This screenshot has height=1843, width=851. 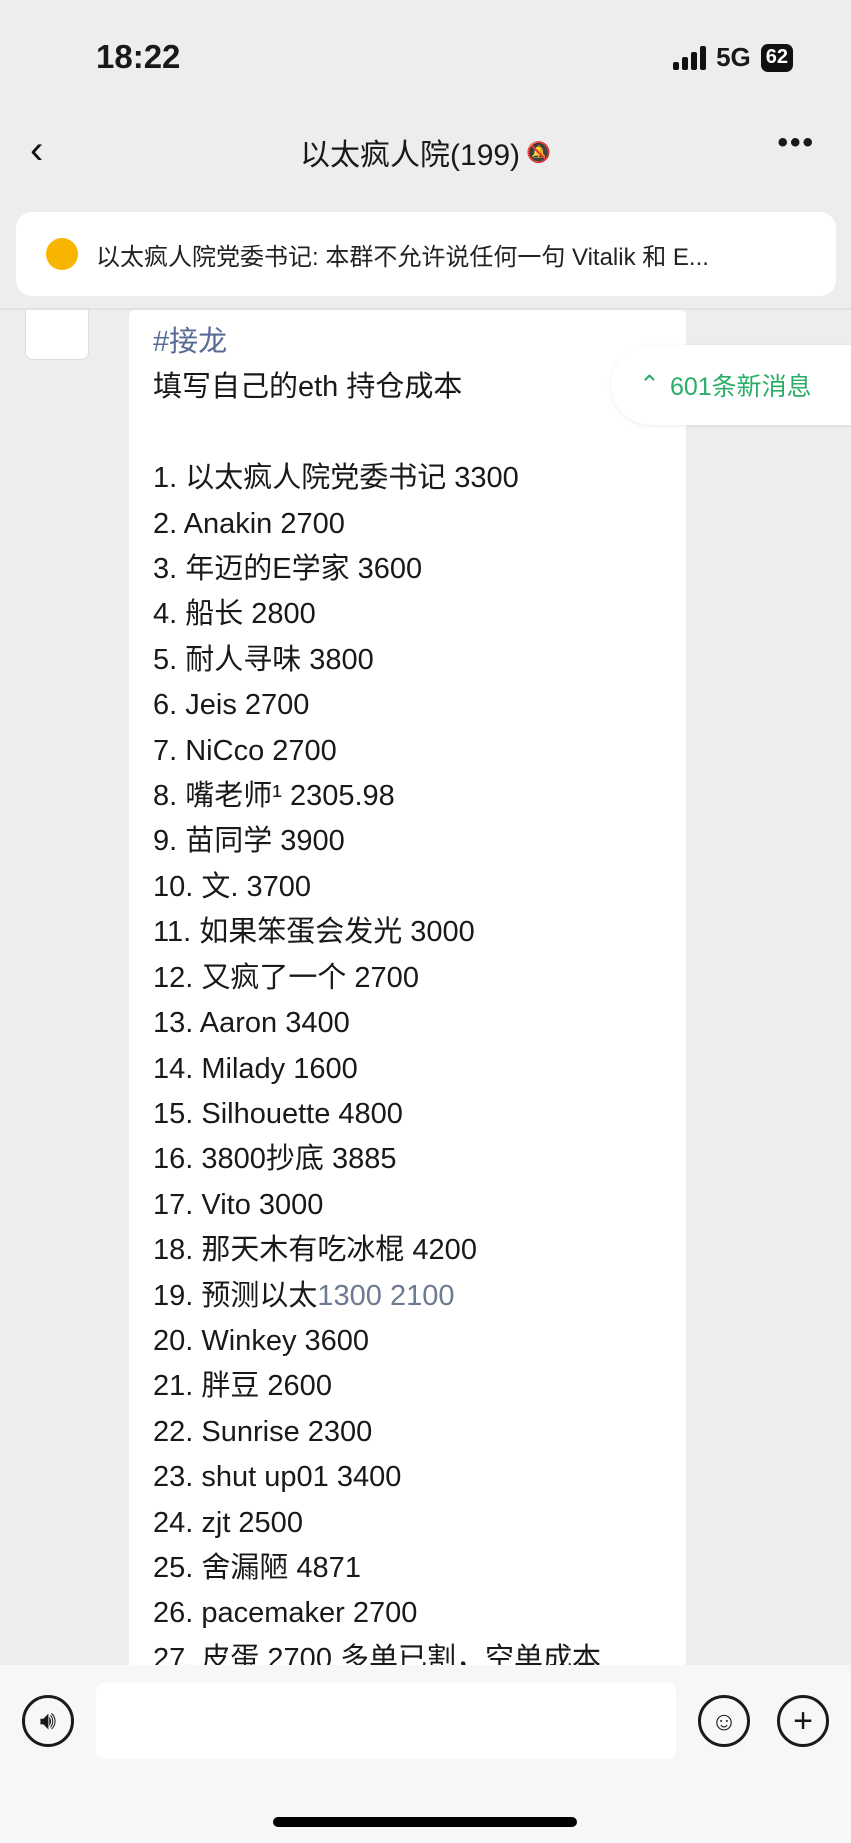 What do you see at coordinates (249, 523) in the screenshot?
I see `entry-text: 2. Anakin 2700` at bounding box center [249, 523].